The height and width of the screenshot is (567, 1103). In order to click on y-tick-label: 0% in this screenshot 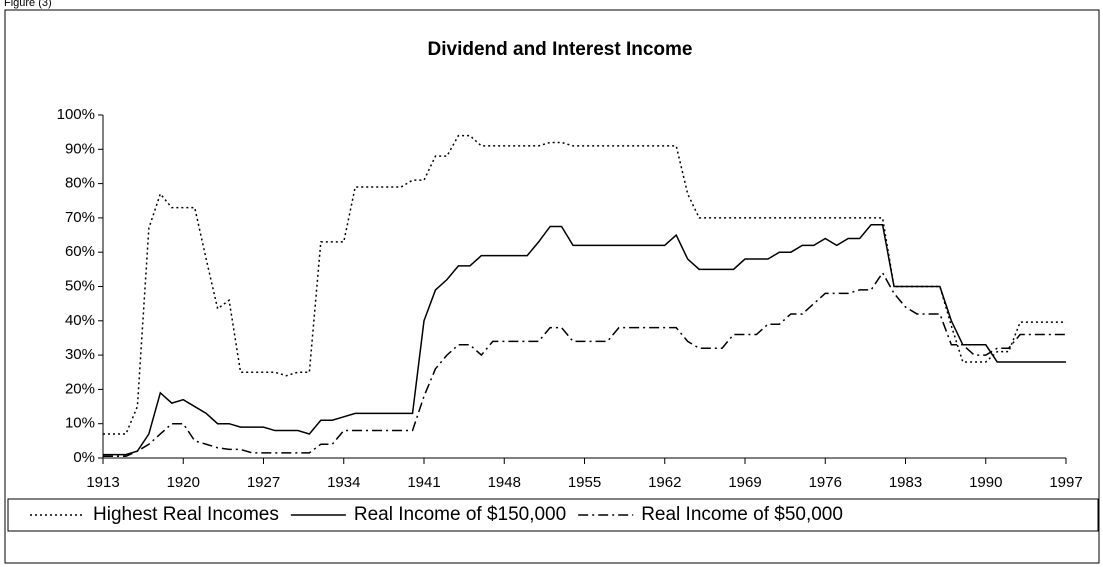, I will do `click(84, 457)`.